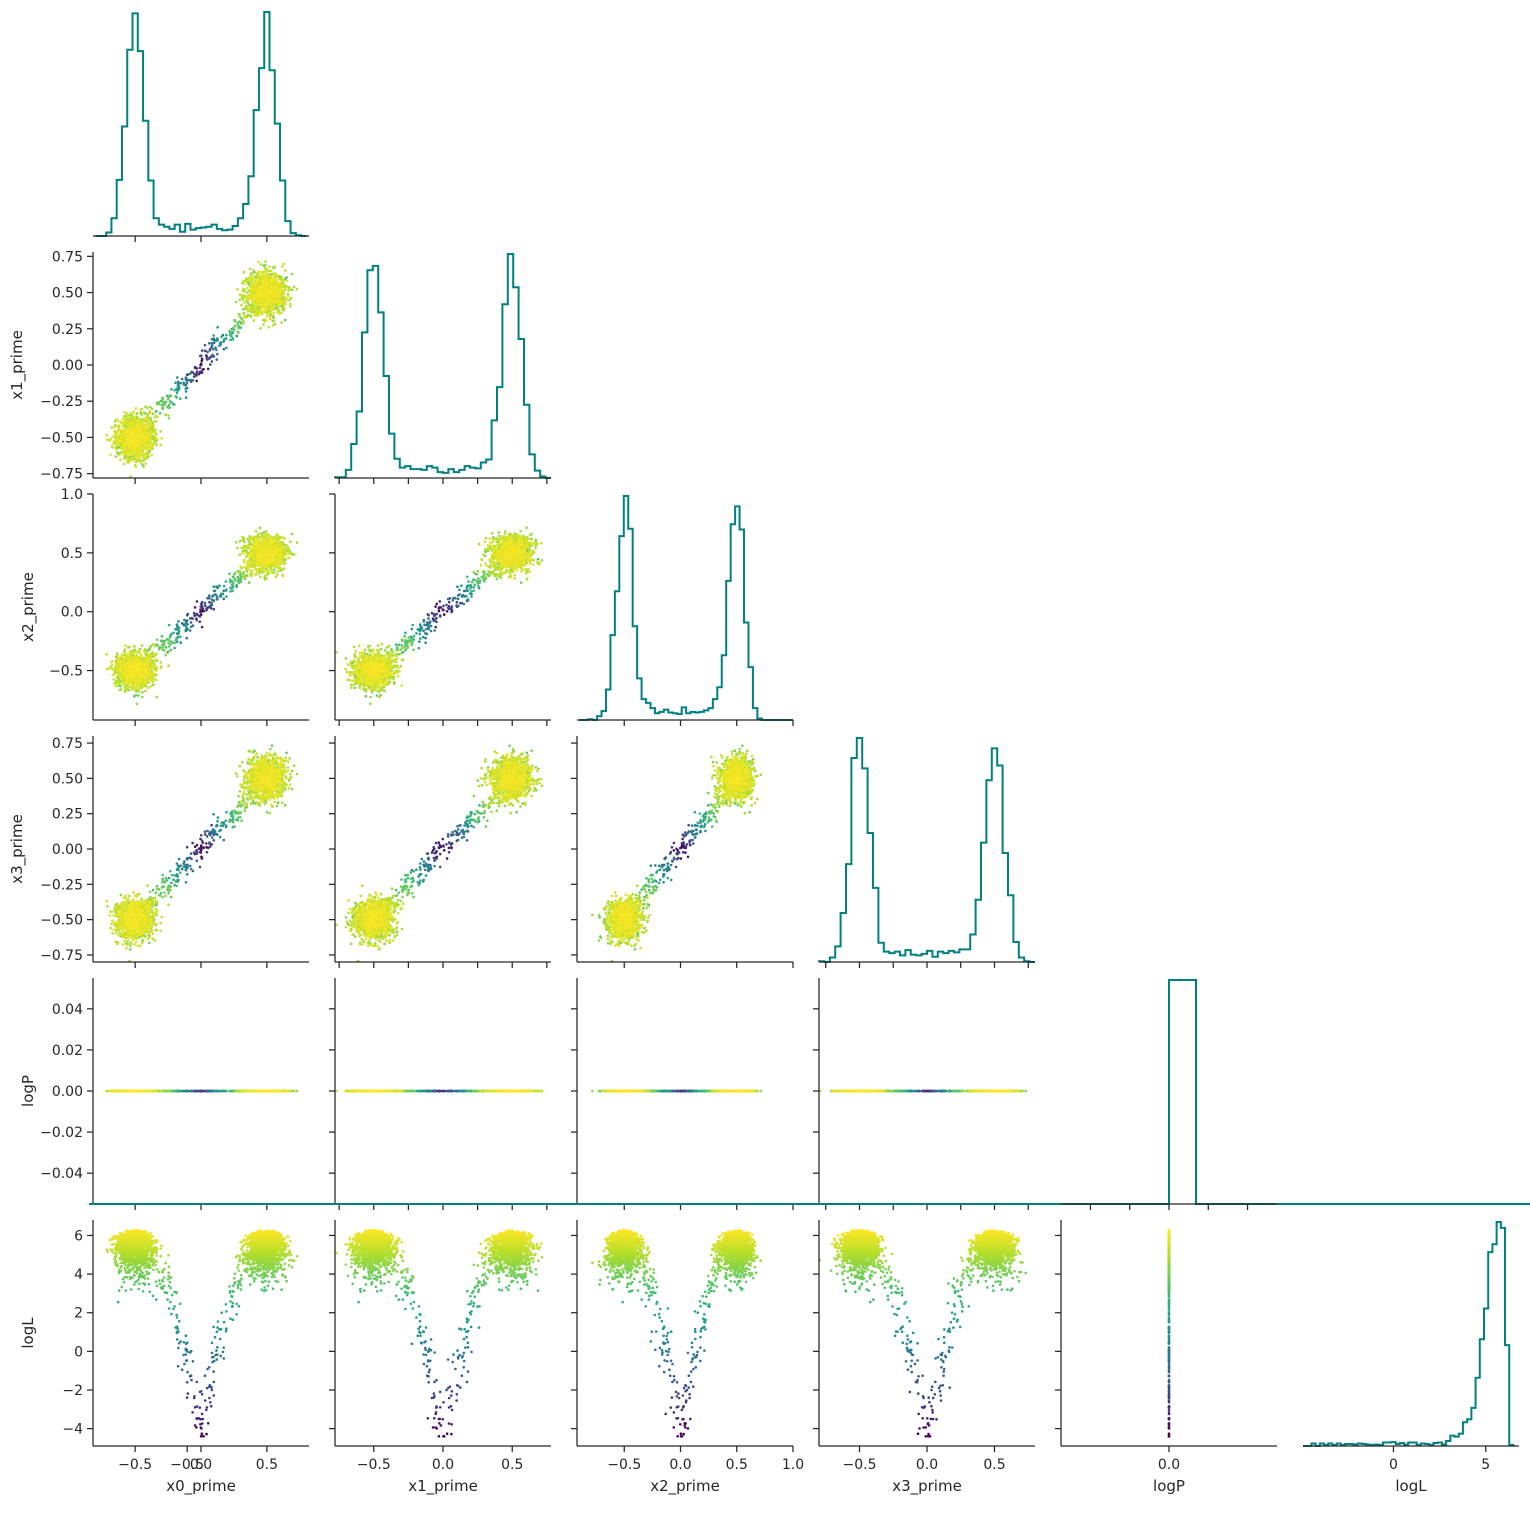  I want to click on panel-x2_prime-vs-x0_prime: −0.50.00.51.0x2_prime, so click(164, 606).